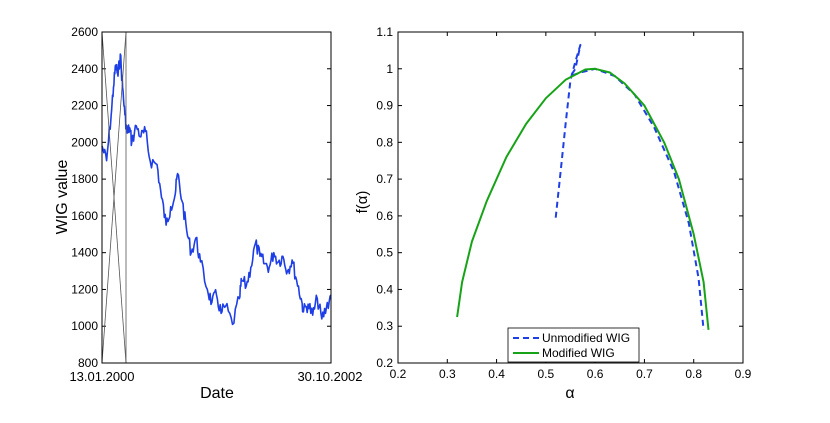 Image resolution: width=830 pixels, height=423 pixels. Describe the element at coordinates (384, 326) in the screenshot. I see `spectrum-y-tick-label: 0.3` at that location.